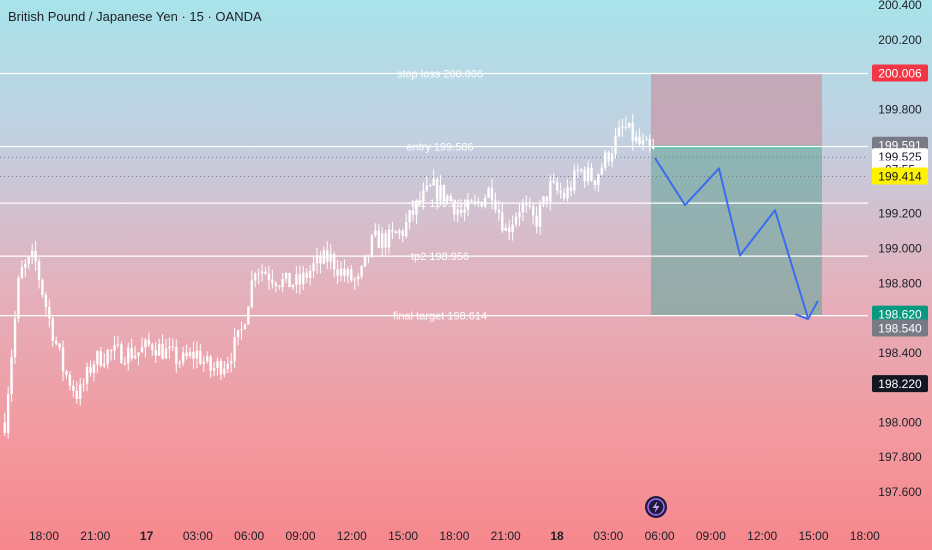  What do you see at coordinates (440, 75) in the screenshot?
I see `level-label: stop loss 200.006` at bounding box center [440, 75].